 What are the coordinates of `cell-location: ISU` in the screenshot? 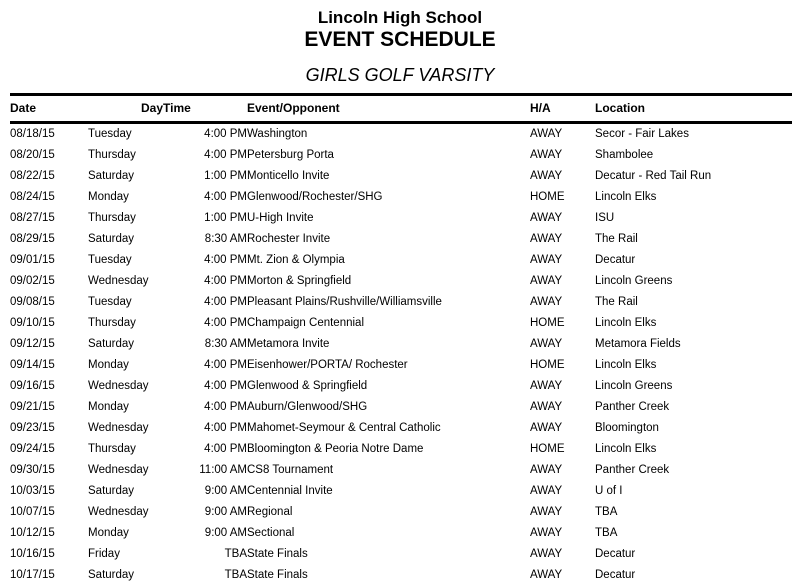 It's located at (605, 218).